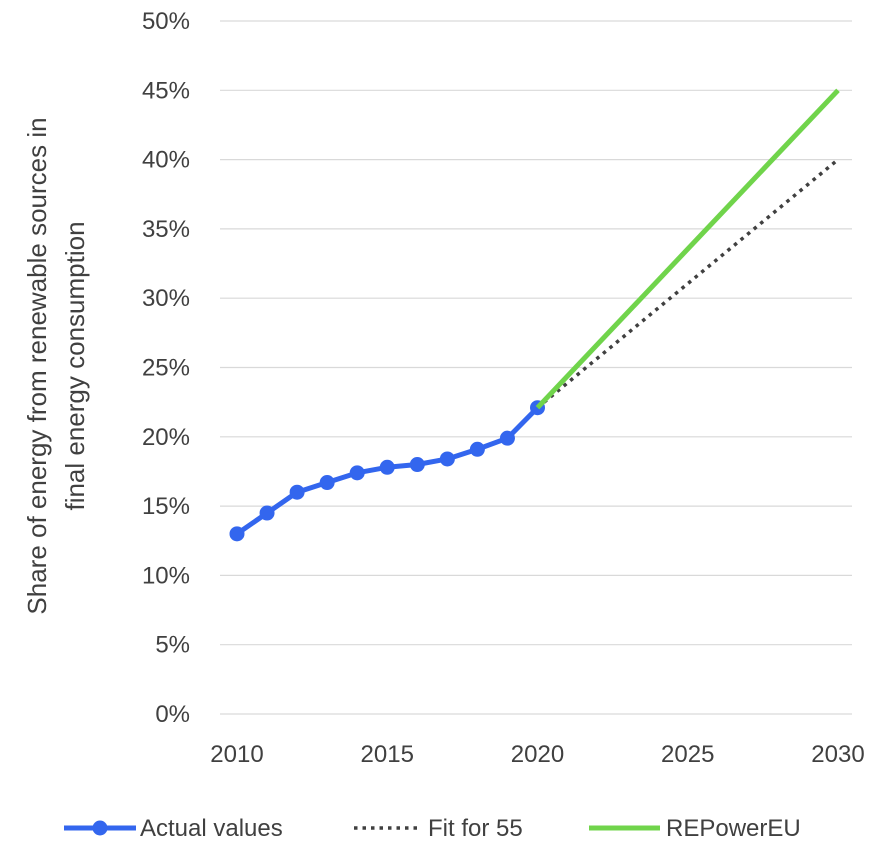 Image resolution: width=872 pixels, height=842 pixels. I want to click on legend: Actual values Fit for 55 REPowerEU, so click(432, 828).